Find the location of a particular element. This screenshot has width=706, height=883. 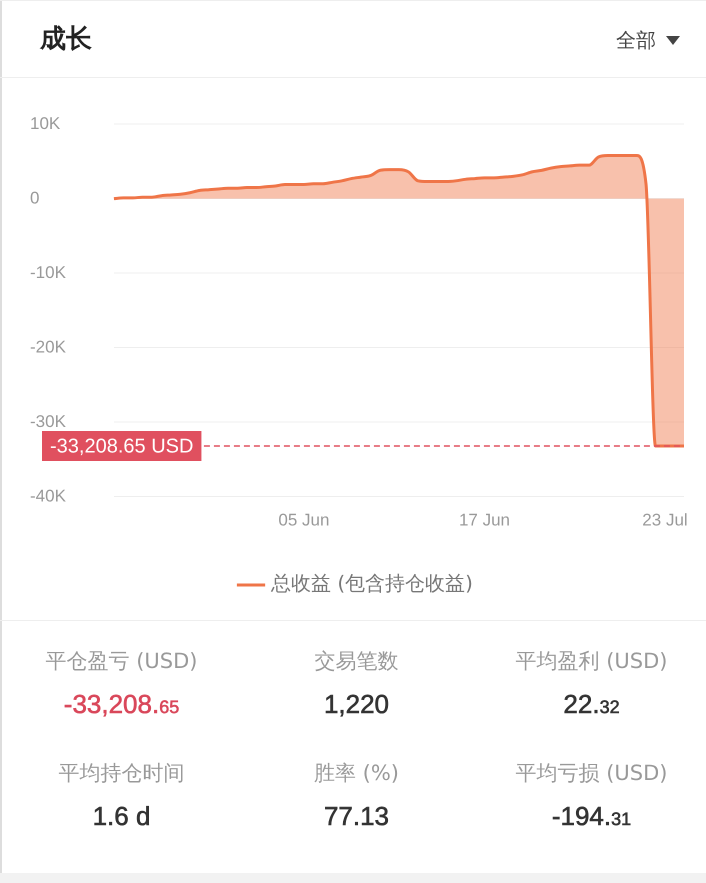

x-tick-label: 17 Jun is located at coordinates (484, 520).